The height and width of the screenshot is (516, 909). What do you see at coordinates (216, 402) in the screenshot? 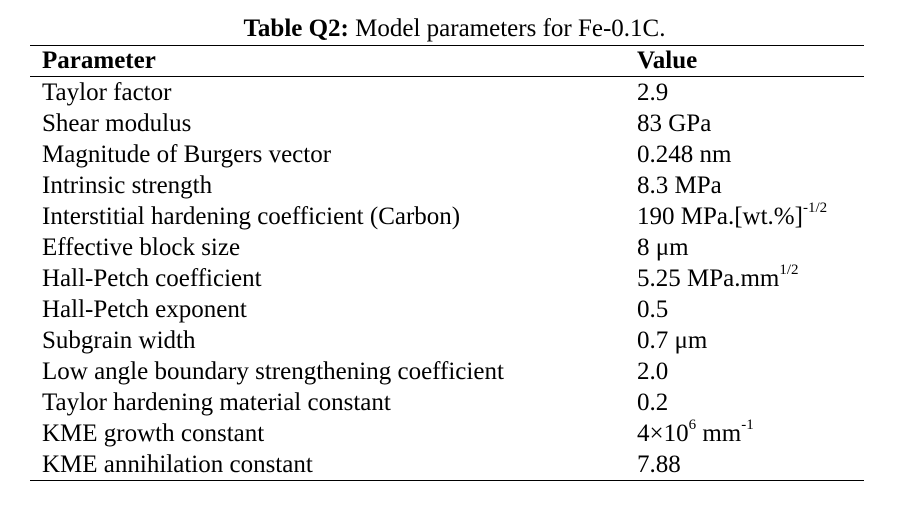
I see `parameter-cell: Taylor hardening material constant` at bounding box center [216, 402].